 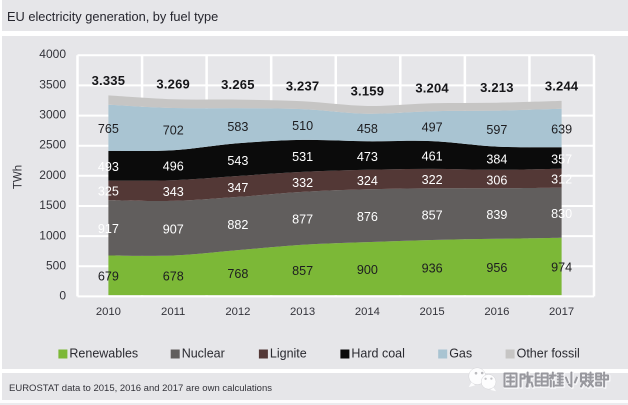 I want to click on svg-text: Gas, so click(x=460, y=353).